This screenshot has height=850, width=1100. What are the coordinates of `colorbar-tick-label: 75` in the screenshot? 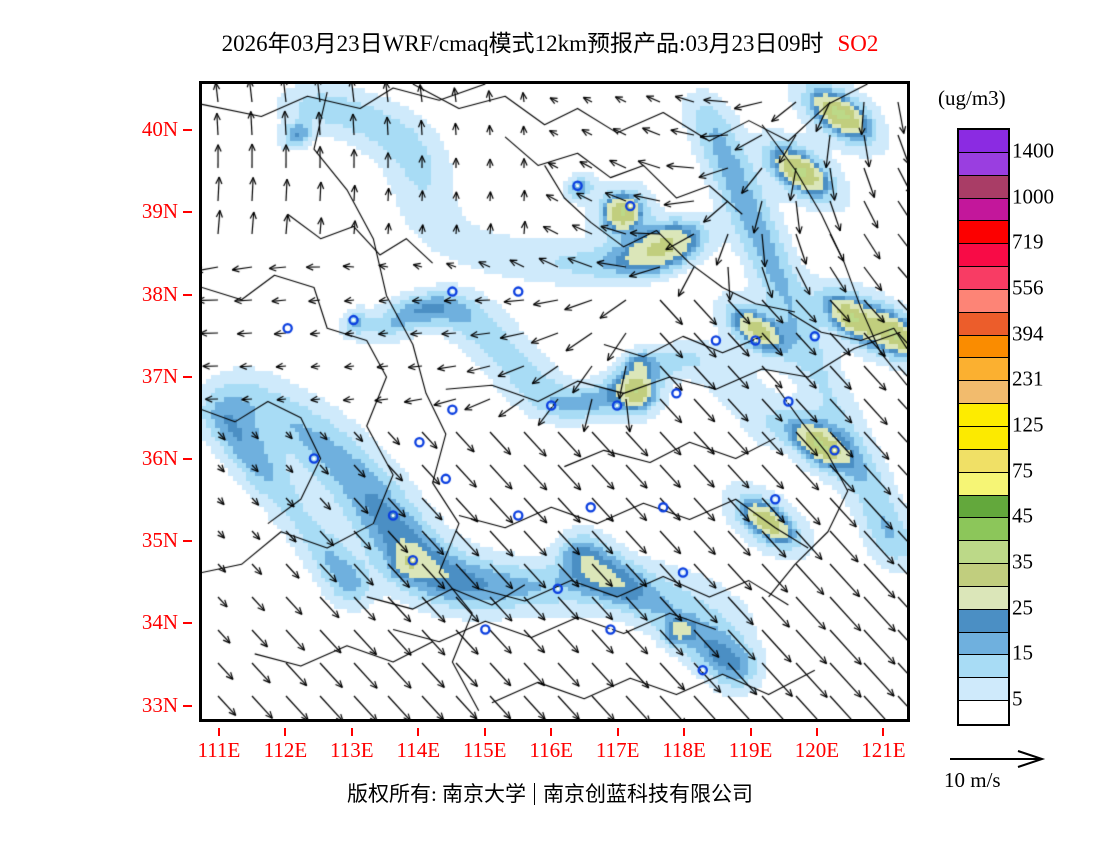 It's located at (1022, 470).